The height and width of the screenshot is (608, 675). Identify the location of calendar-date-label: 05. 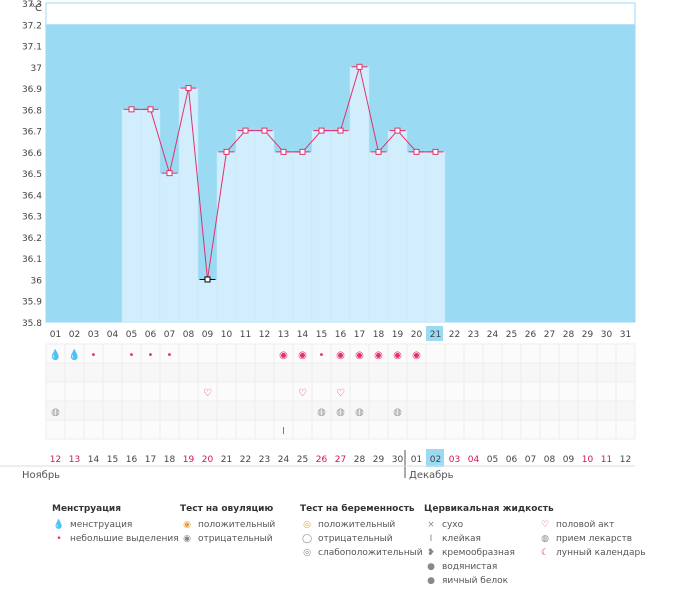
(492, 460).